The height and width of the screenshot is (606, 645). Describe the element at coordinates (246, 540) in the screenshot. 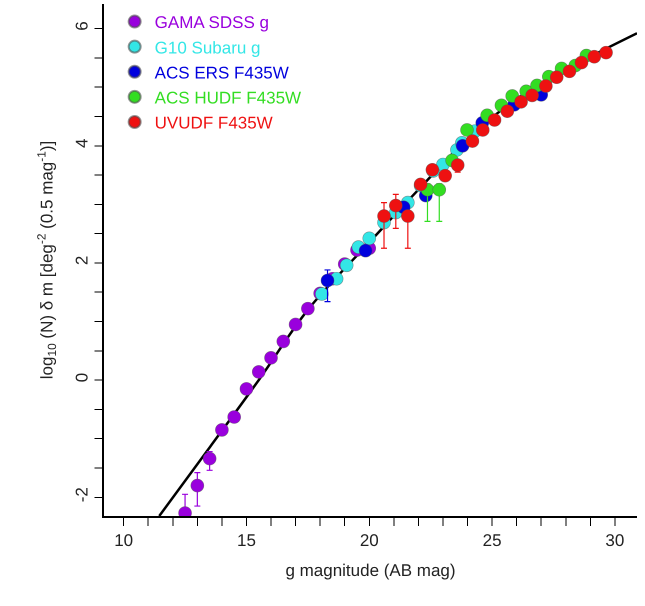

I see `x-tick-label: 15` at that location.